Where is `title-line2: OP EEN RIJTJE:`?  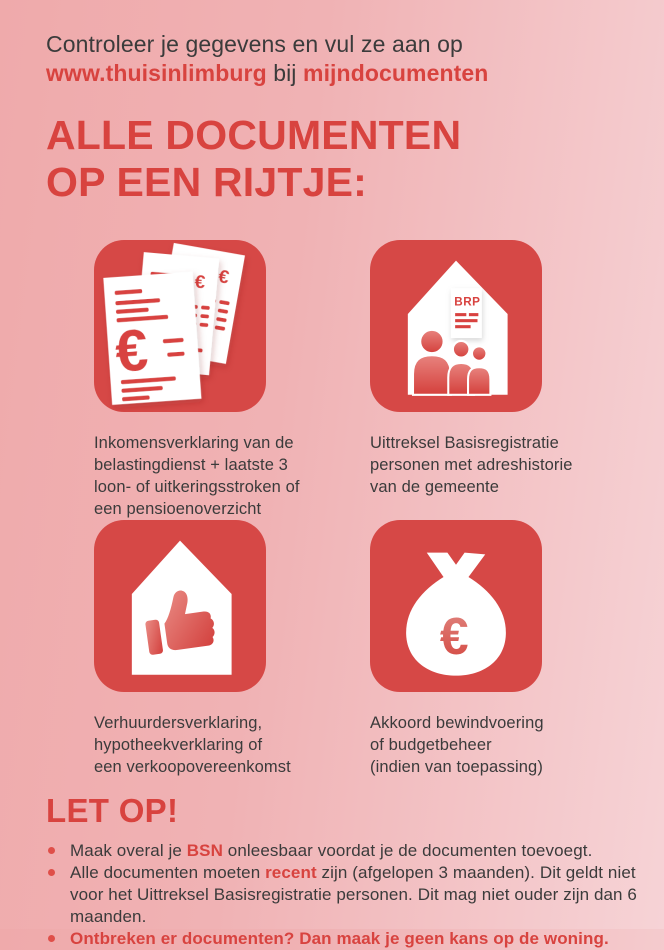 title-line2: OP EEN RIJTJE: is located at coordinates (207, 182).